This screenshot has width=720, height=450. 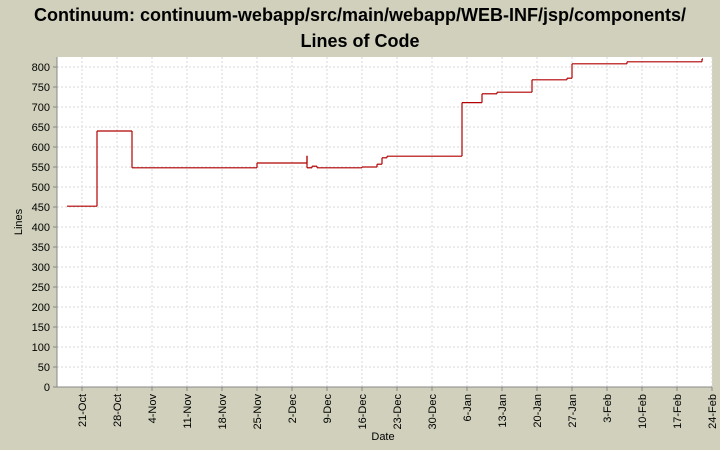 I want to click on y-tick-label: 700, so click(x=41, y=108).